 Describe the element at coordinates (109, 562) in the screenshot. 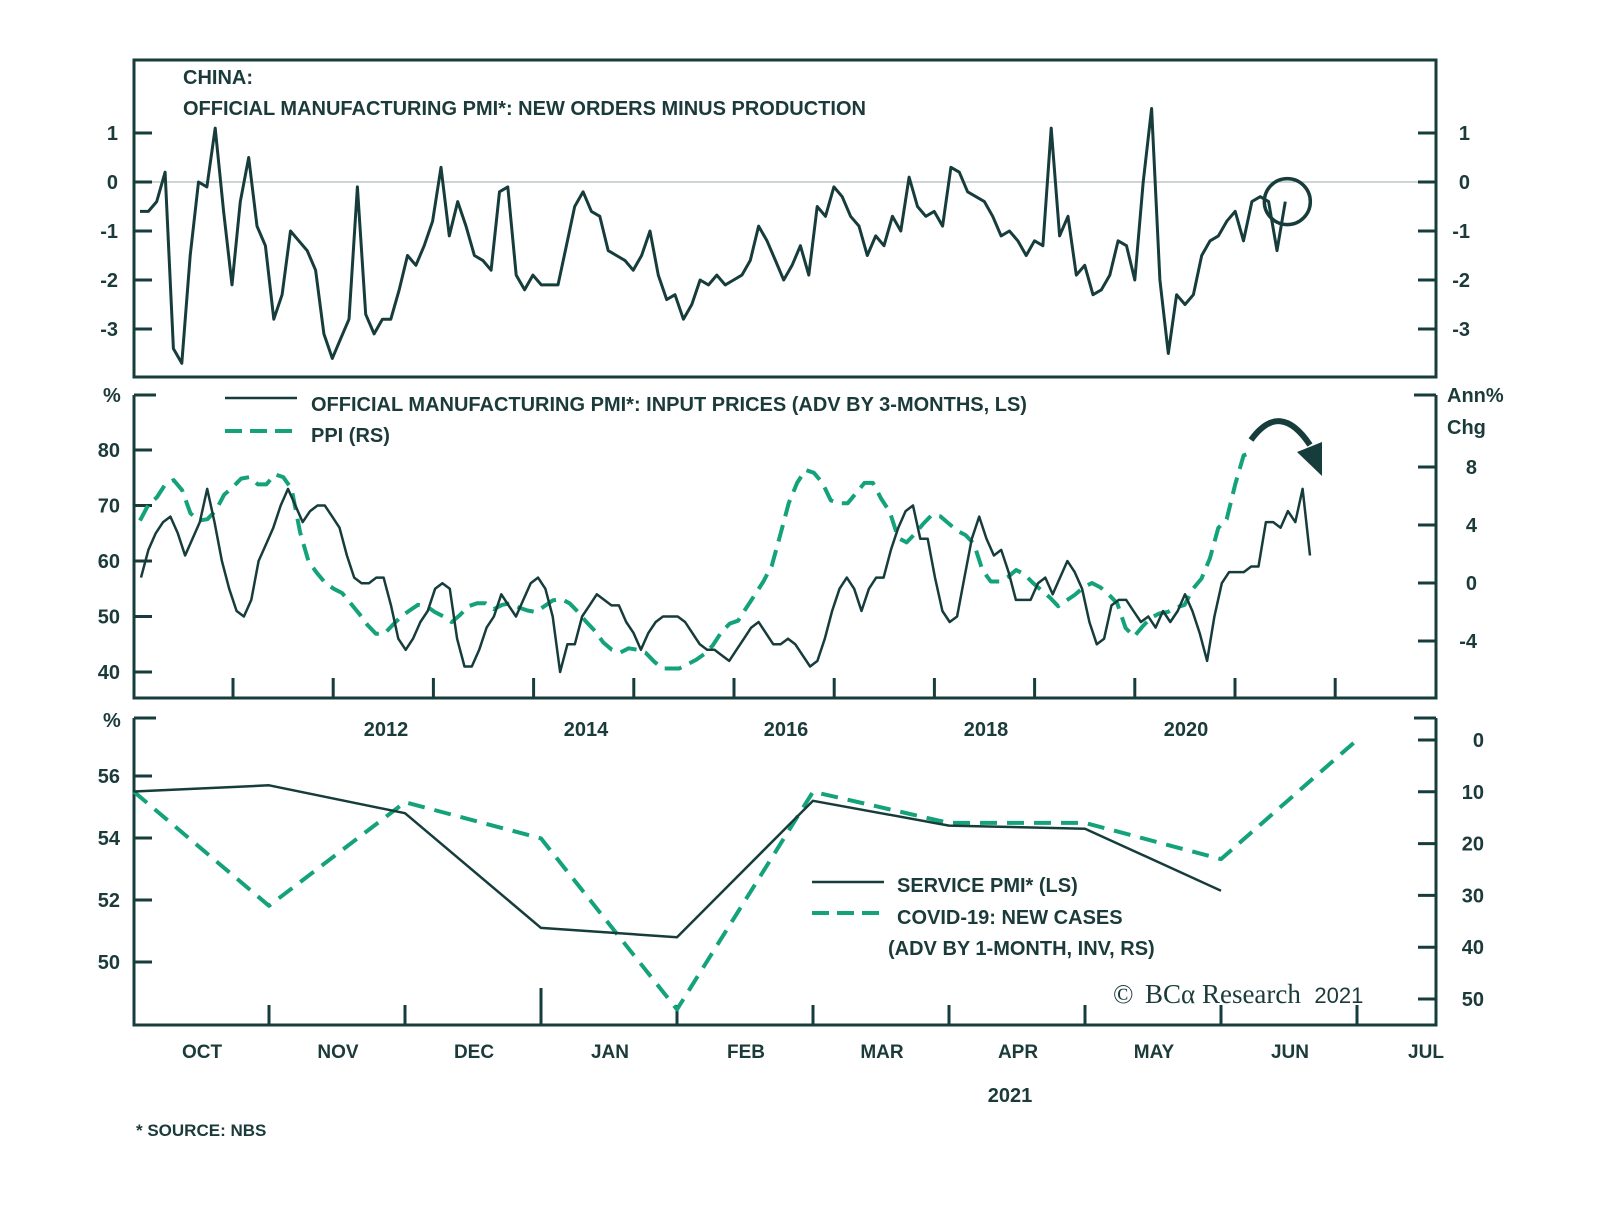

I see `y-tick-label-left: 60` at that location.